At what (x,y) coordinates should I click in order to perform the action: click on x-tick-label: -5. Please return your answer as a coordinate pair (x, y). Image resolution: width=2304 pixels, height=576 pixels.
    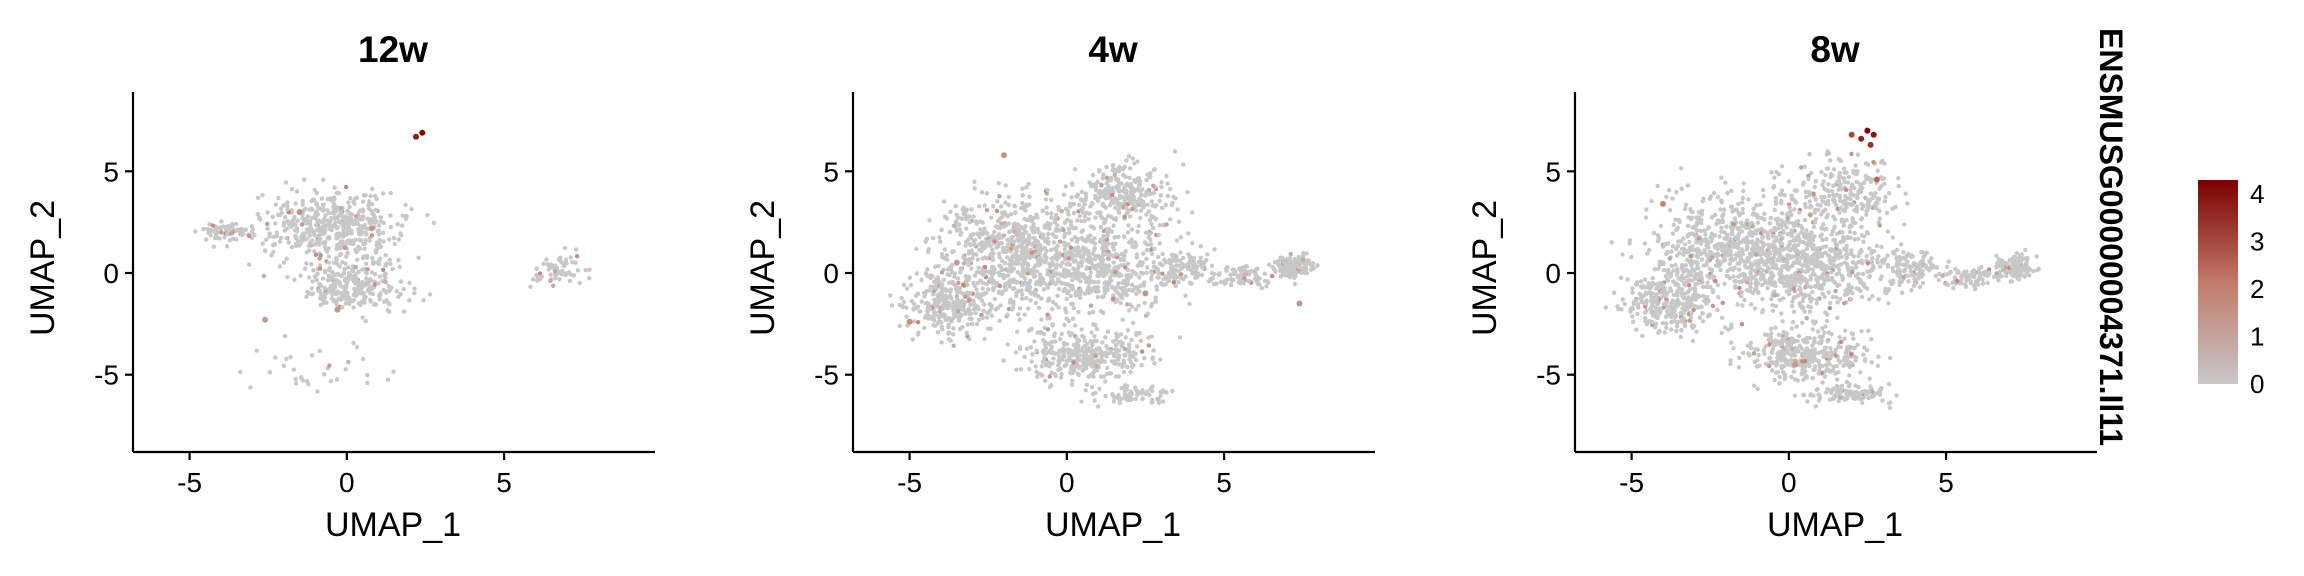
    Looking at the image, I should click on (909, 482).